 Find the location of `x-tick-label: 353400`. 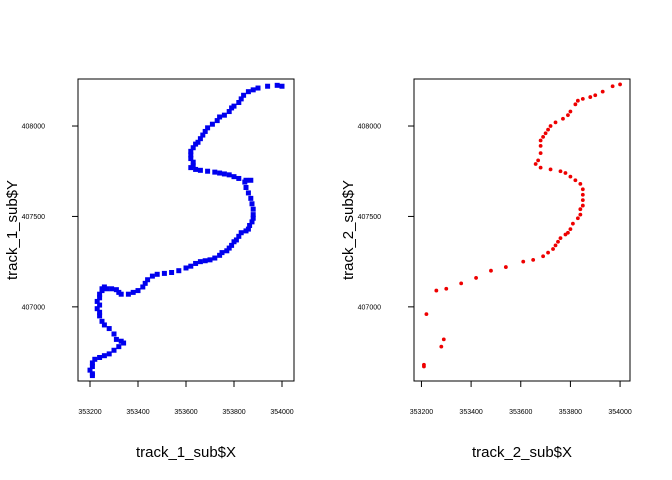

x-tick-label: 353400 is located at coordinates (137, 412).